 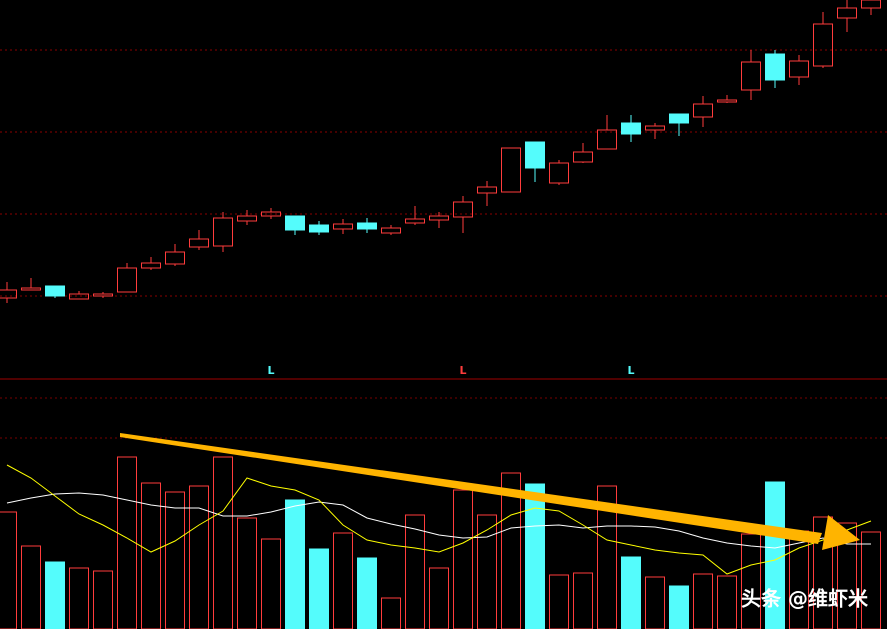 What do you see at coordinates (841, 532) in the screenshot?
I see `arrow-head` at bounding box center [841, 532].